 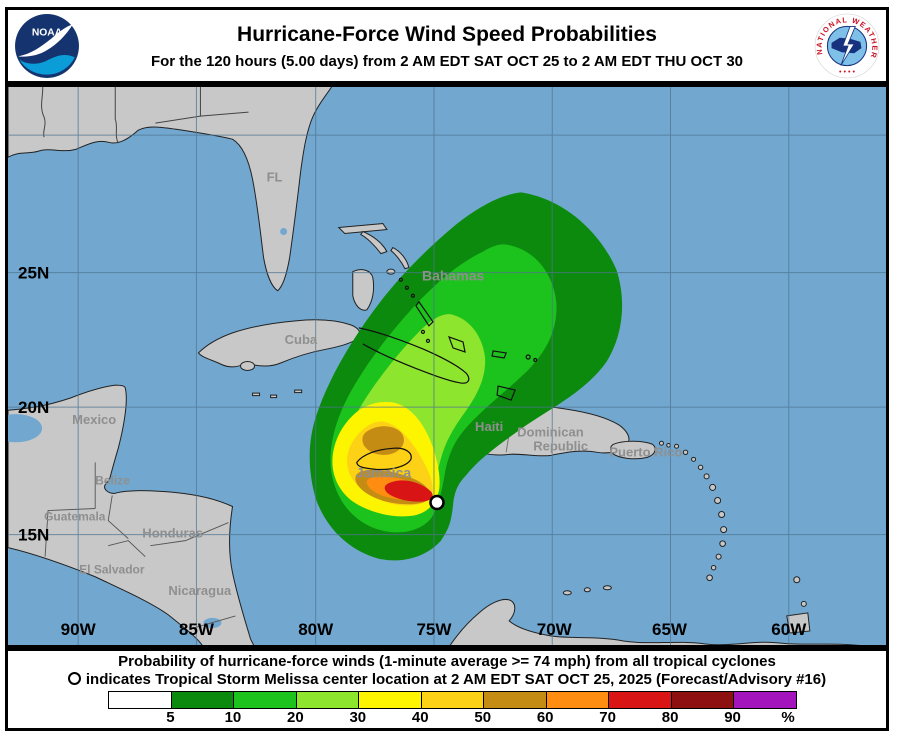 I want to click on colorbar-label: 10, so click(x=233, y=717).